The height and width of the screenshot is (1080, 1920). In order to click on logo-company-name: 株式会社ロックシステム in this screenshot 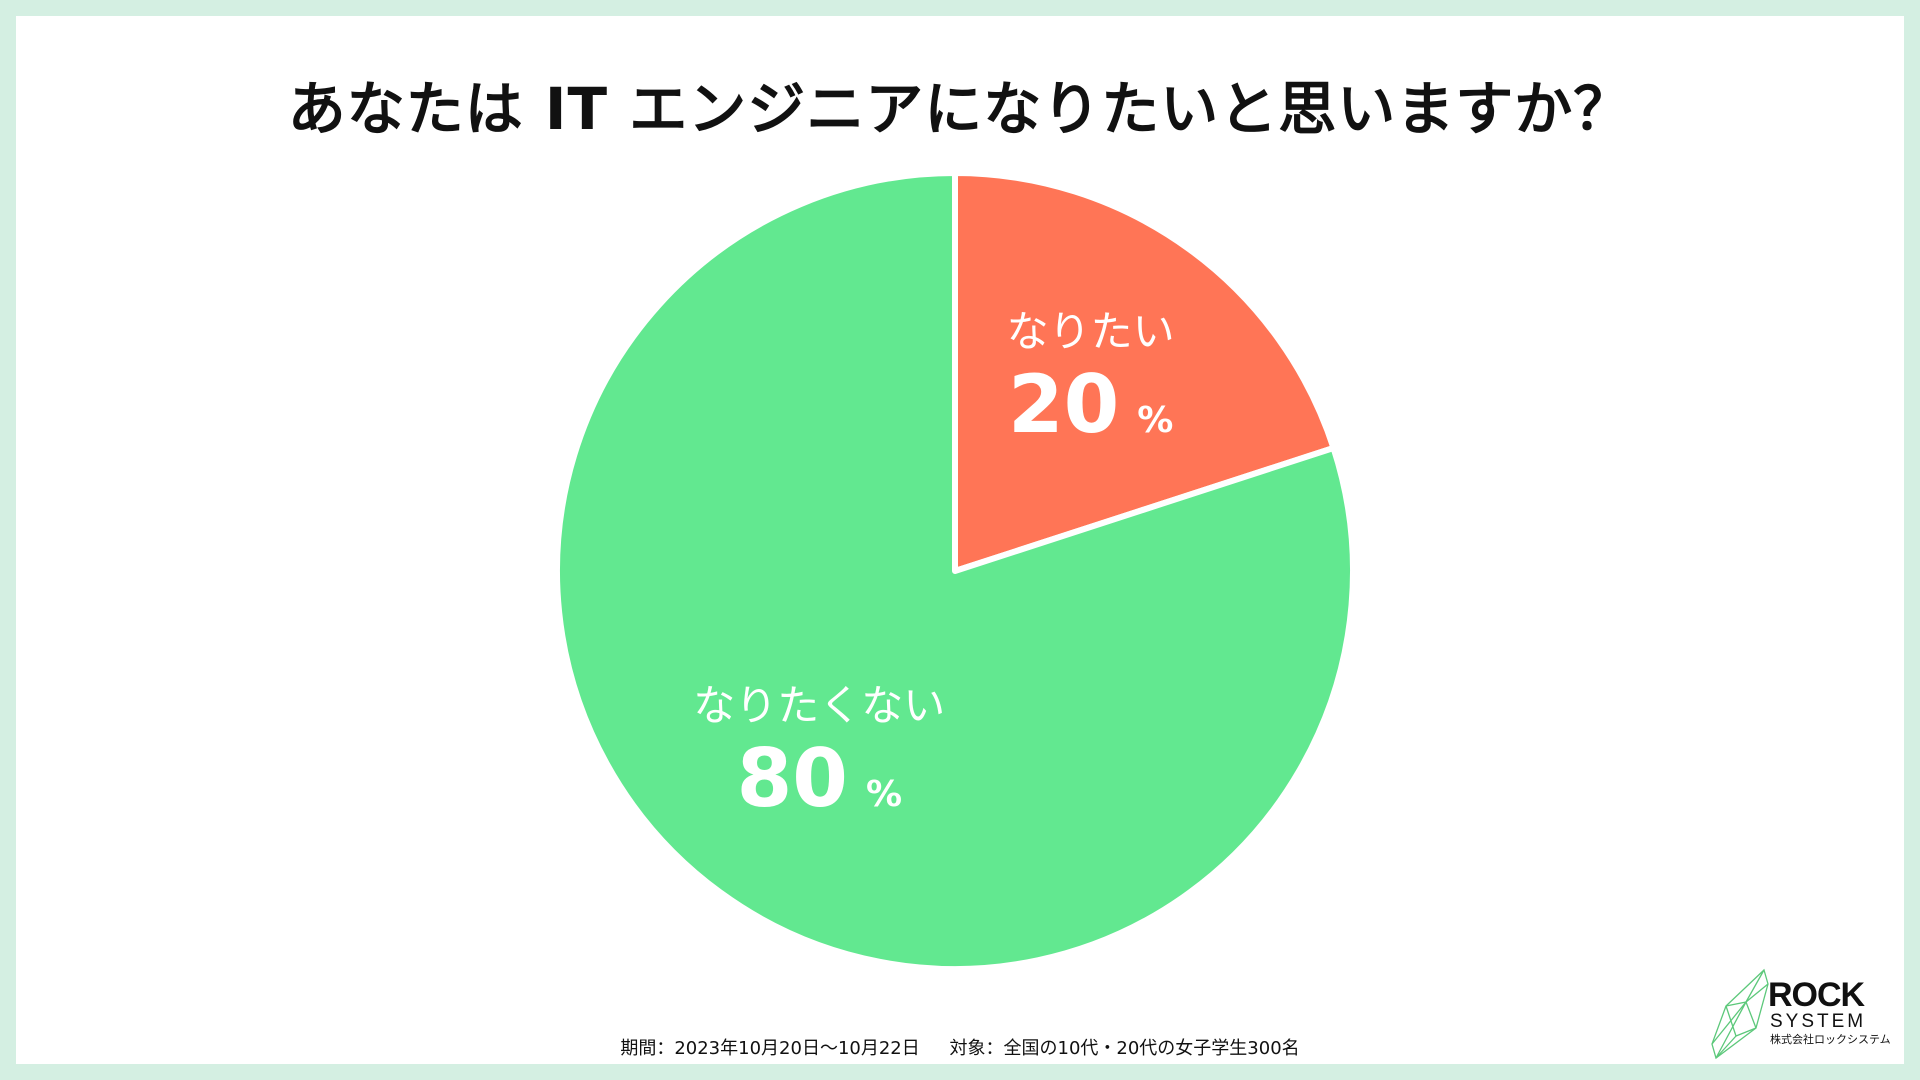, I will do `click(1830, 1039)`.